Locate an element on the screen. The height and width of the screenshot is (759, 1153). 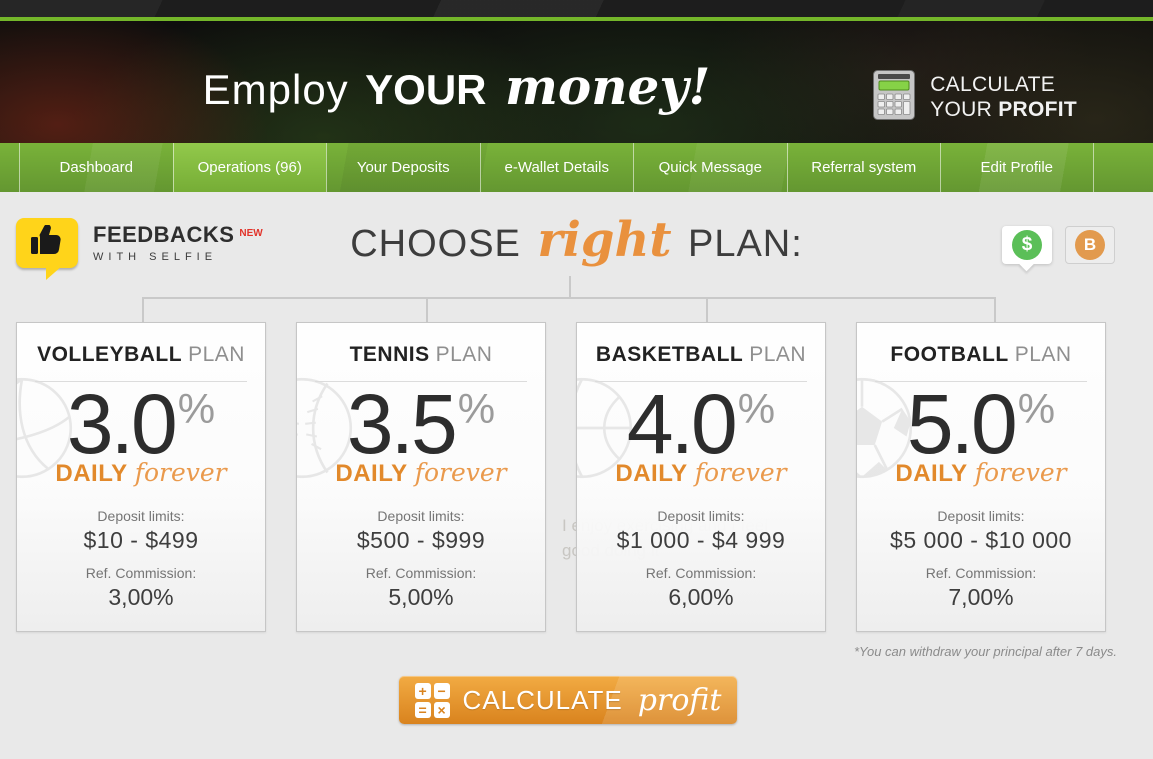
new-badge: NEW is located at coordinates (251, 233).